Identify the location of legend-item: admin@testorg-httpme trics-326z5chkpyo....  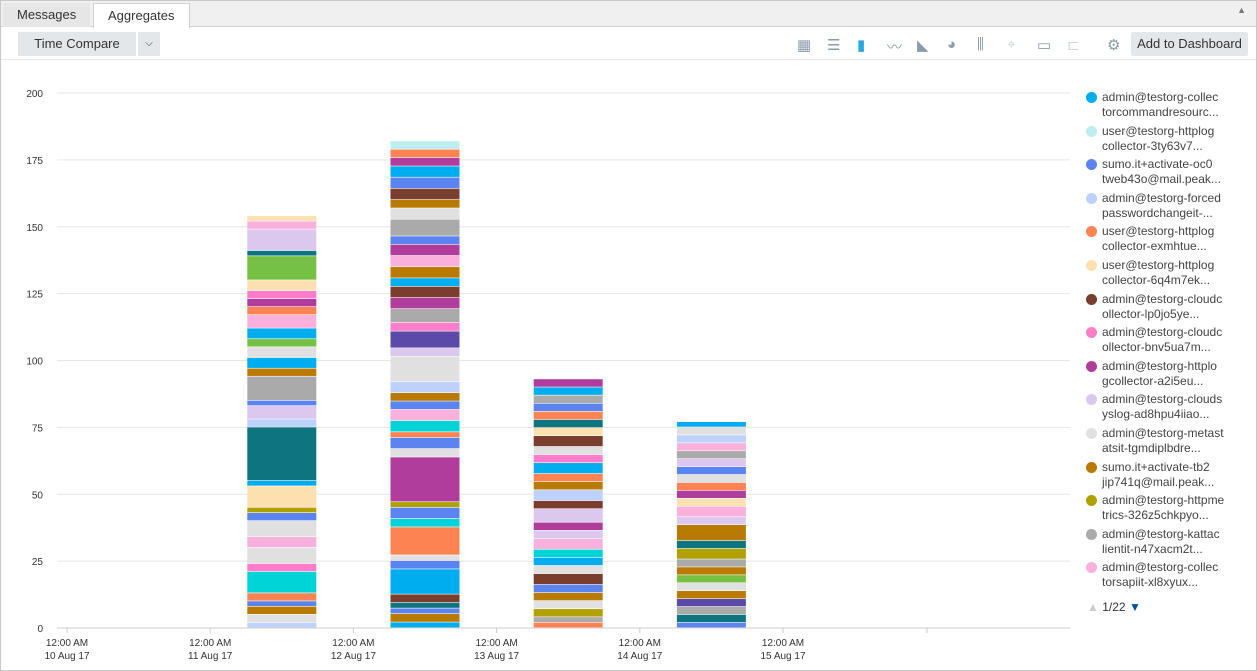
(1168, 510).